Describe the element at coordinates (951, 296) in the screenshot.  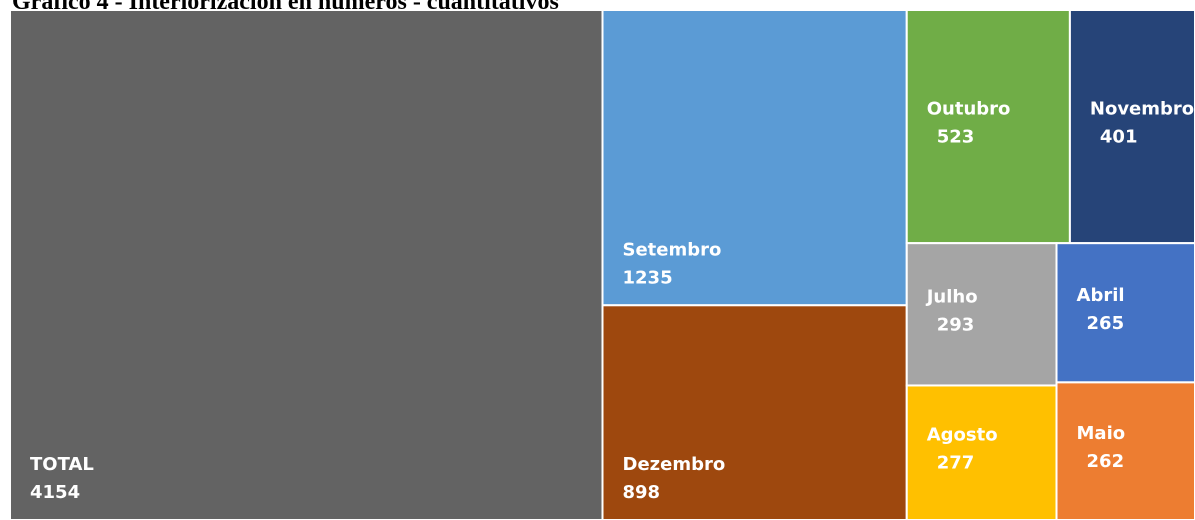
I see `tile-label: Julho` at that location.